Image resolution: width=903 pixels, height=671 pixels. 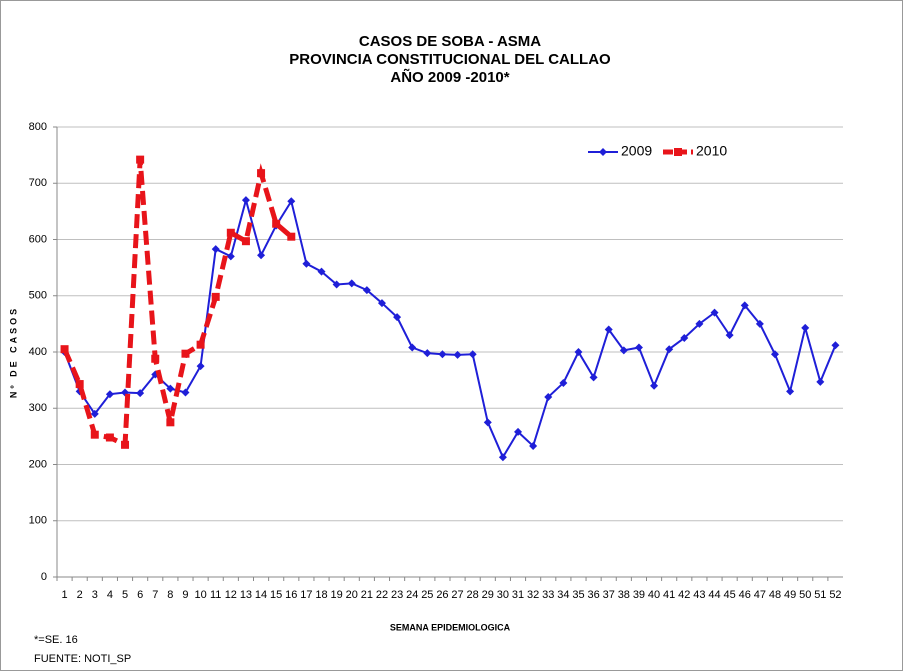 What do you see at coordinates (276, 595) in the screenshot?
I see `x-tick-label: 15` at bounding box center [276, 595].